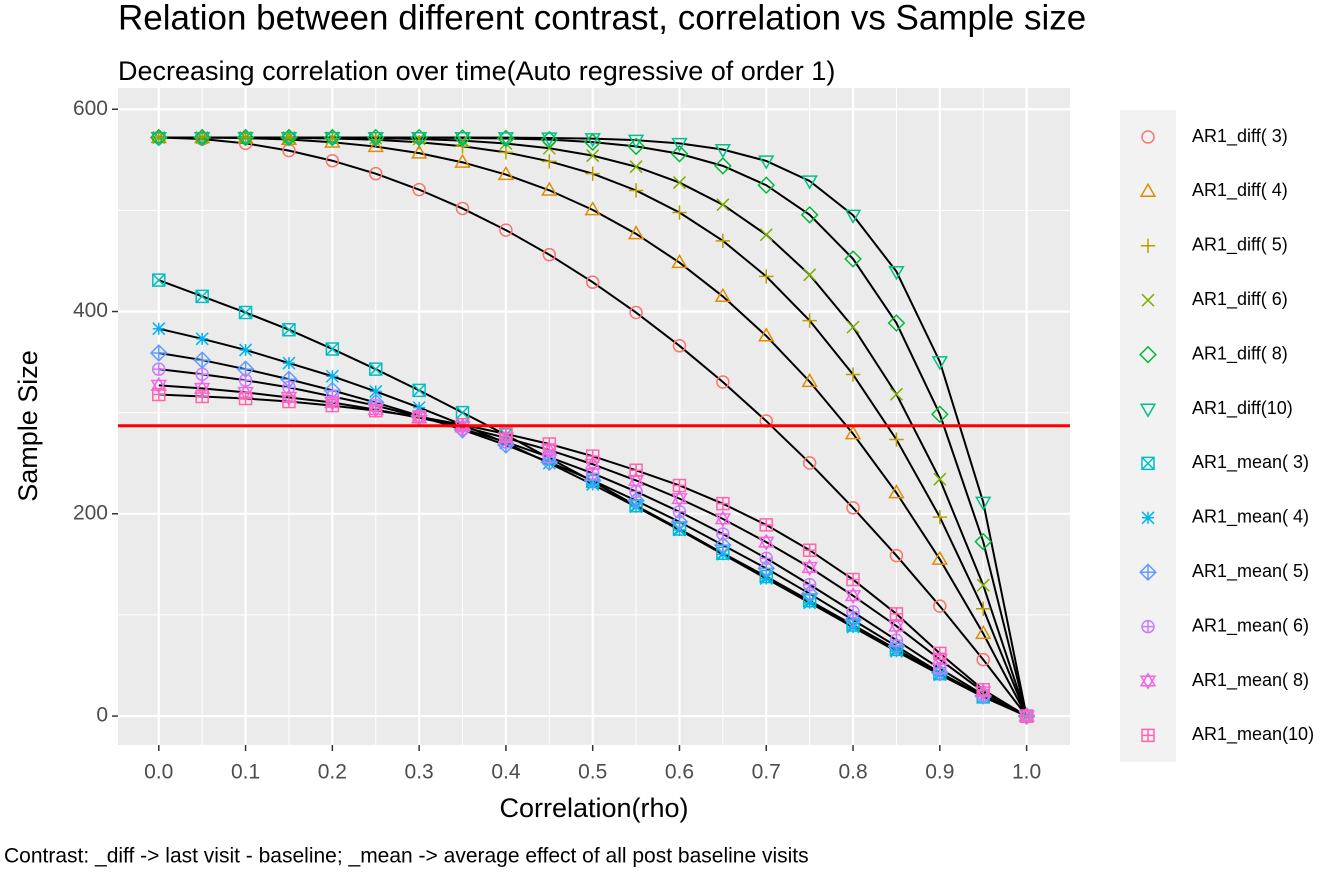  I want to click on x-tick-label: 0.1, so click(245, 772).